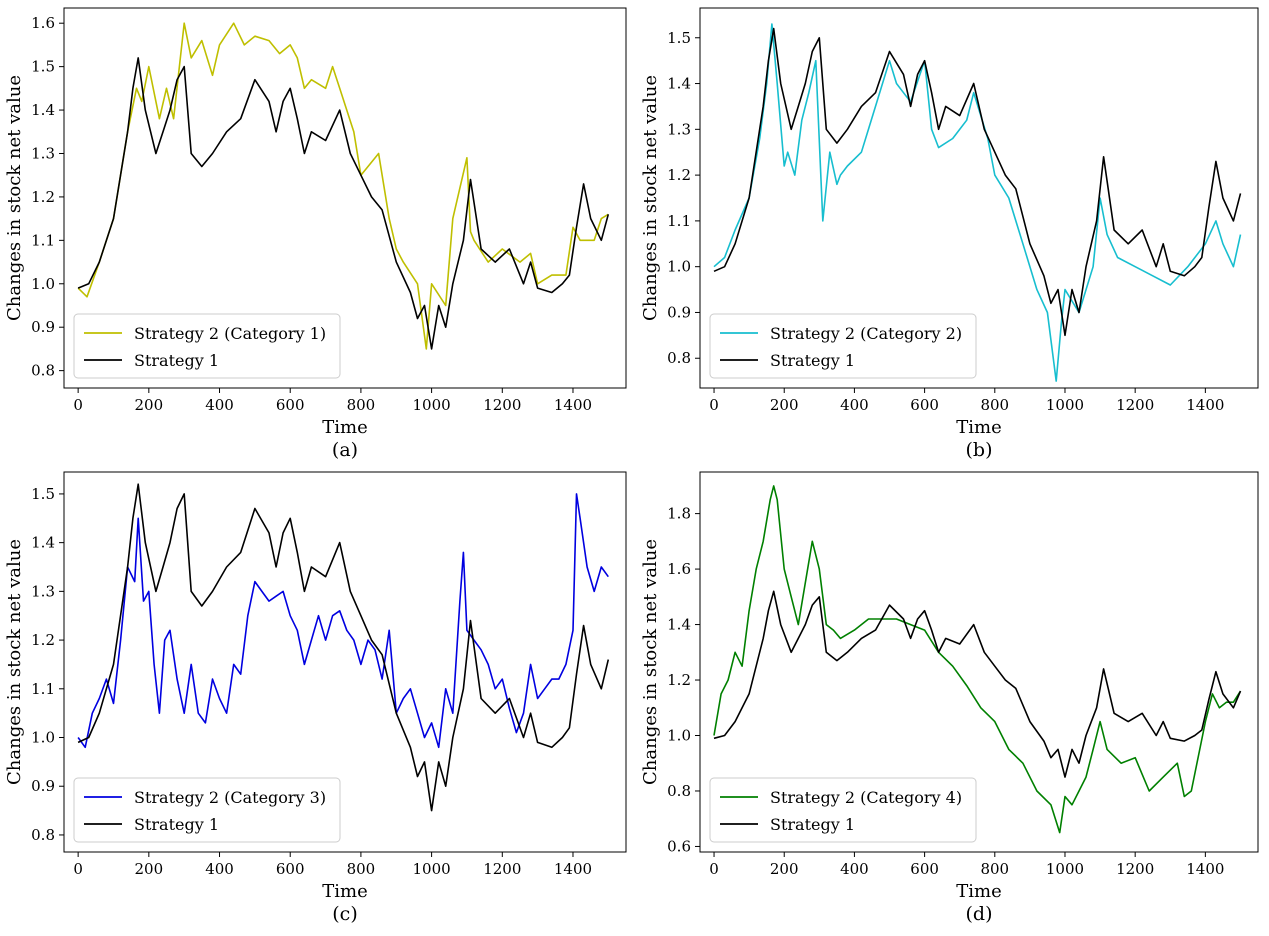 Image resolution: width=1269 pixels, height=936 pixels. What do you see at coordinates (679, 514) in the screenshot?
I see `y-tick-label: 1.8` at bounding box center [679, 514].